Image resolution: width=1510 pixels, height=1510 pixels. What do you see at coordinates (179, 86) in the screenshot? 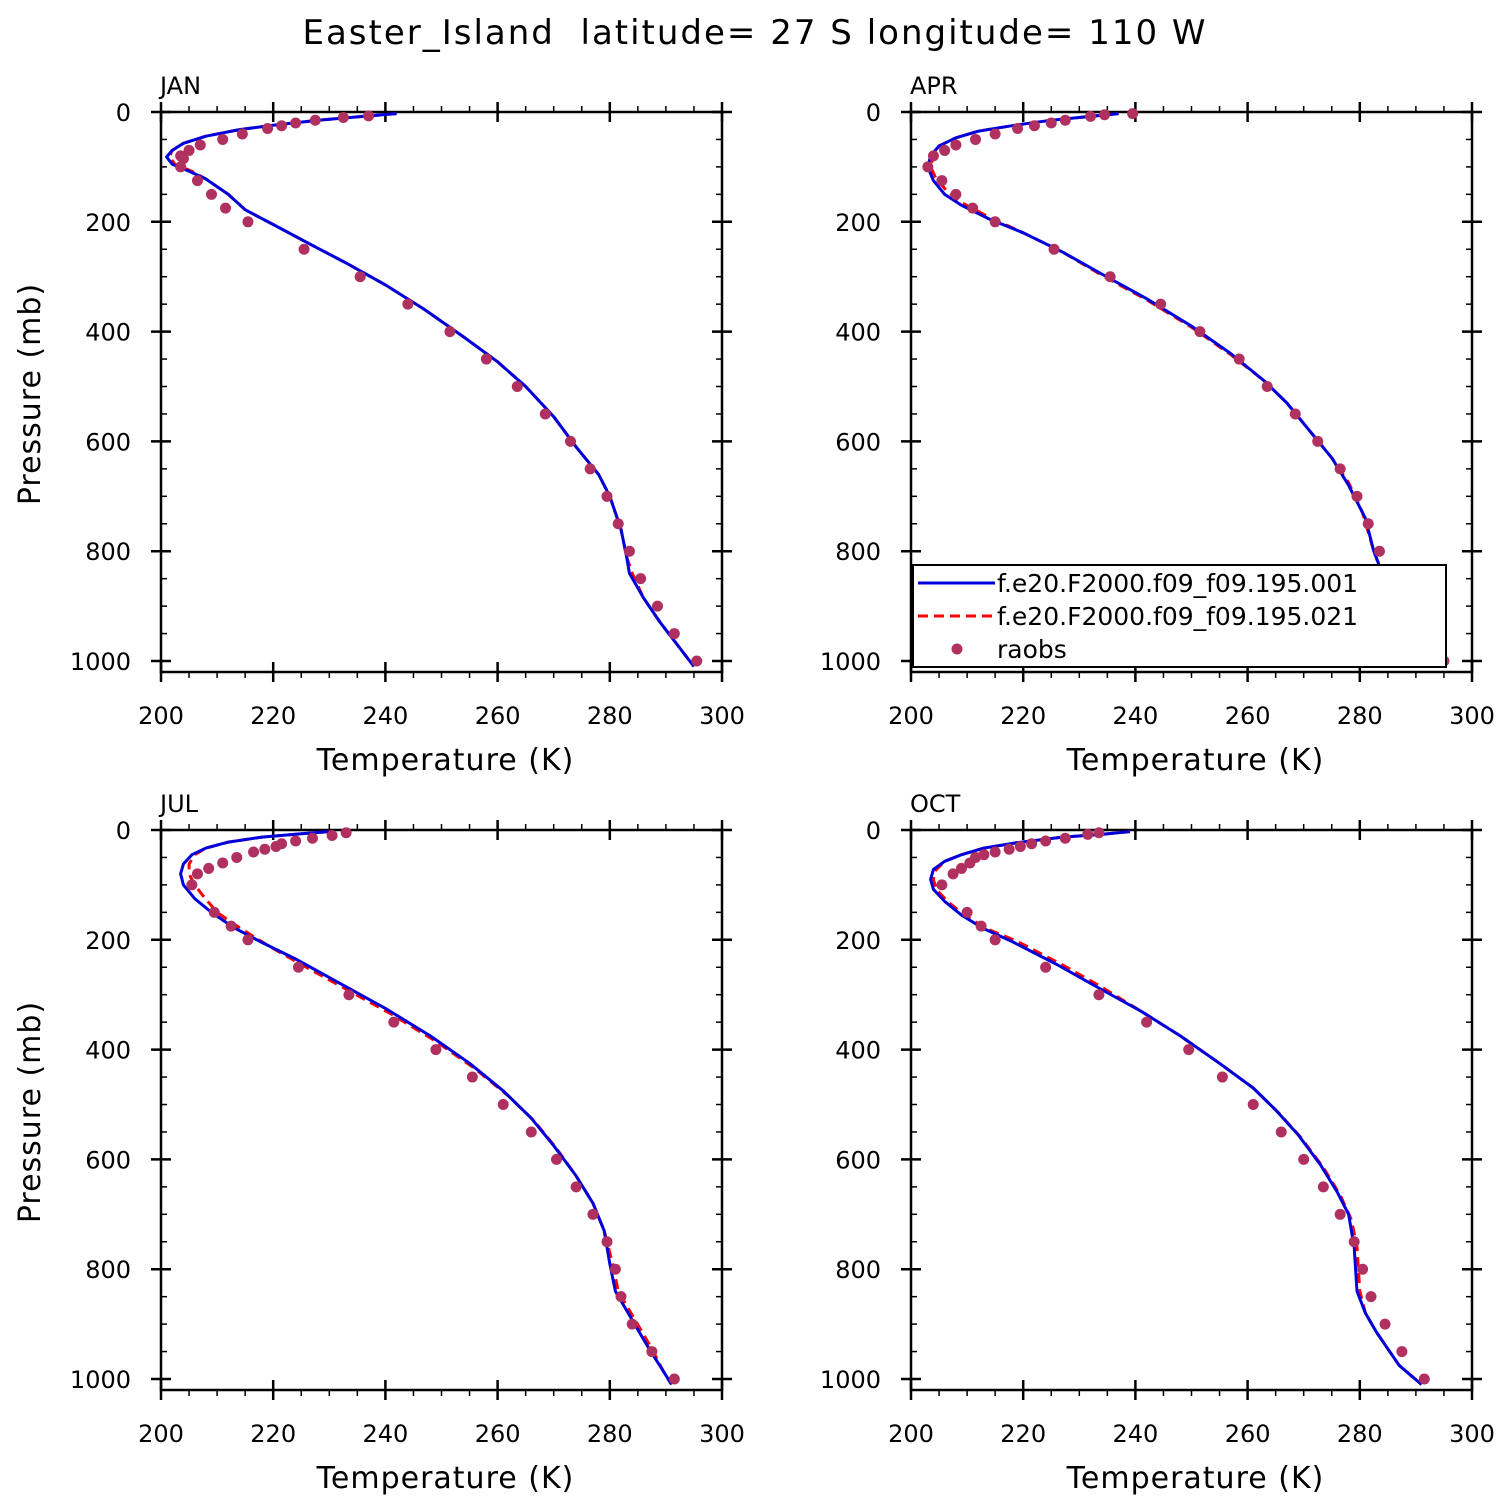
I see `panel-label-jan: JAN` at bounding box center [179, 86].